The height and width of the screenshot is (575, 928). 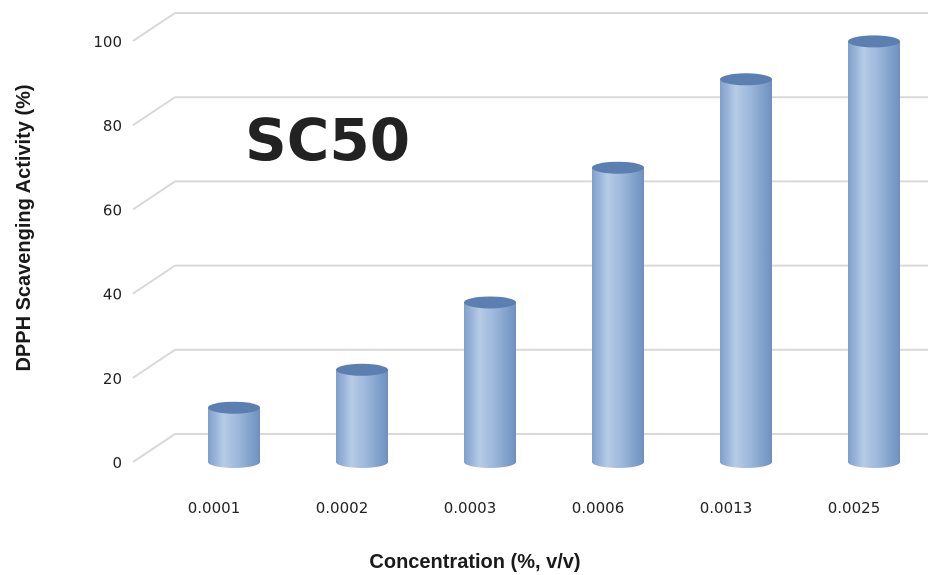 What do you see at coordinates (327, 140) in the screenshot?
I see `chart-annotation: SC50` at bounding box center [327, 140].